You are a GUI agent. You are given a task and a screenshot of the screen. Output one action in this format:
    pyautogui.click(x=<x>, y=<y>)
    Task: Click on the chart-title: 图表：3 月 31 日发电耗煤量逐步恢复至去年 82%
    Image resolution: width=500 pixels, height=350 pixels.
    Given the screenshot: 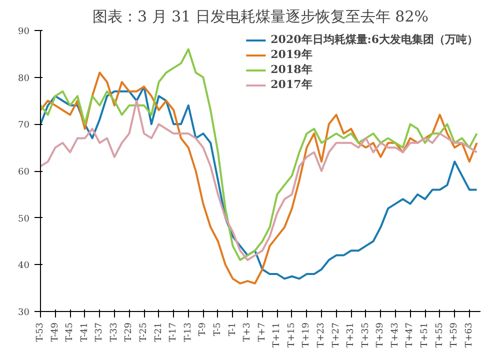 What is the action you would take?
    pyautogui.click(x=260, y=17)
    